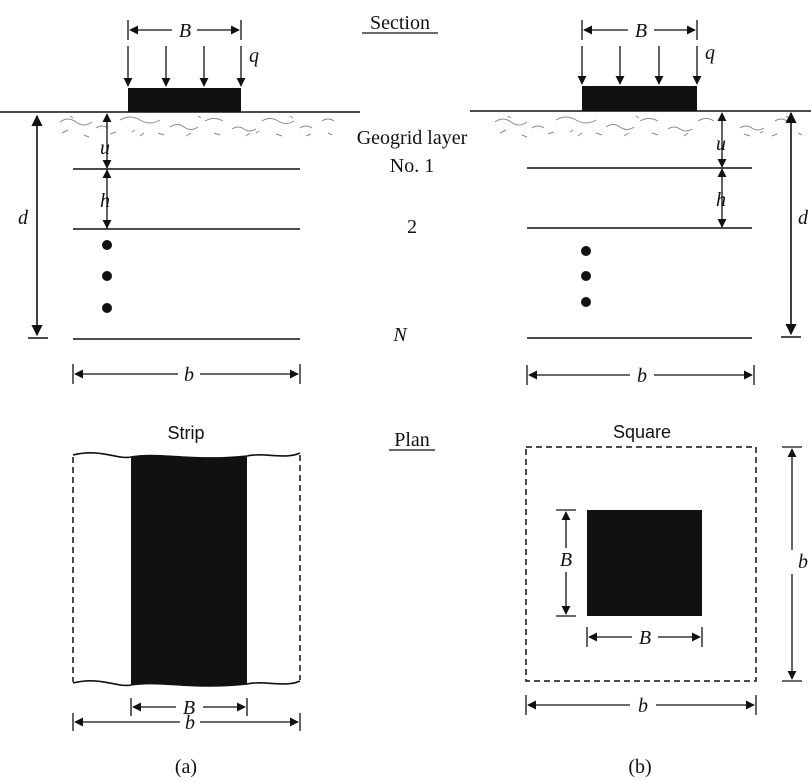 The image size is (811, 782). I want to click on section-b-q-label: q, so click(710, 53).